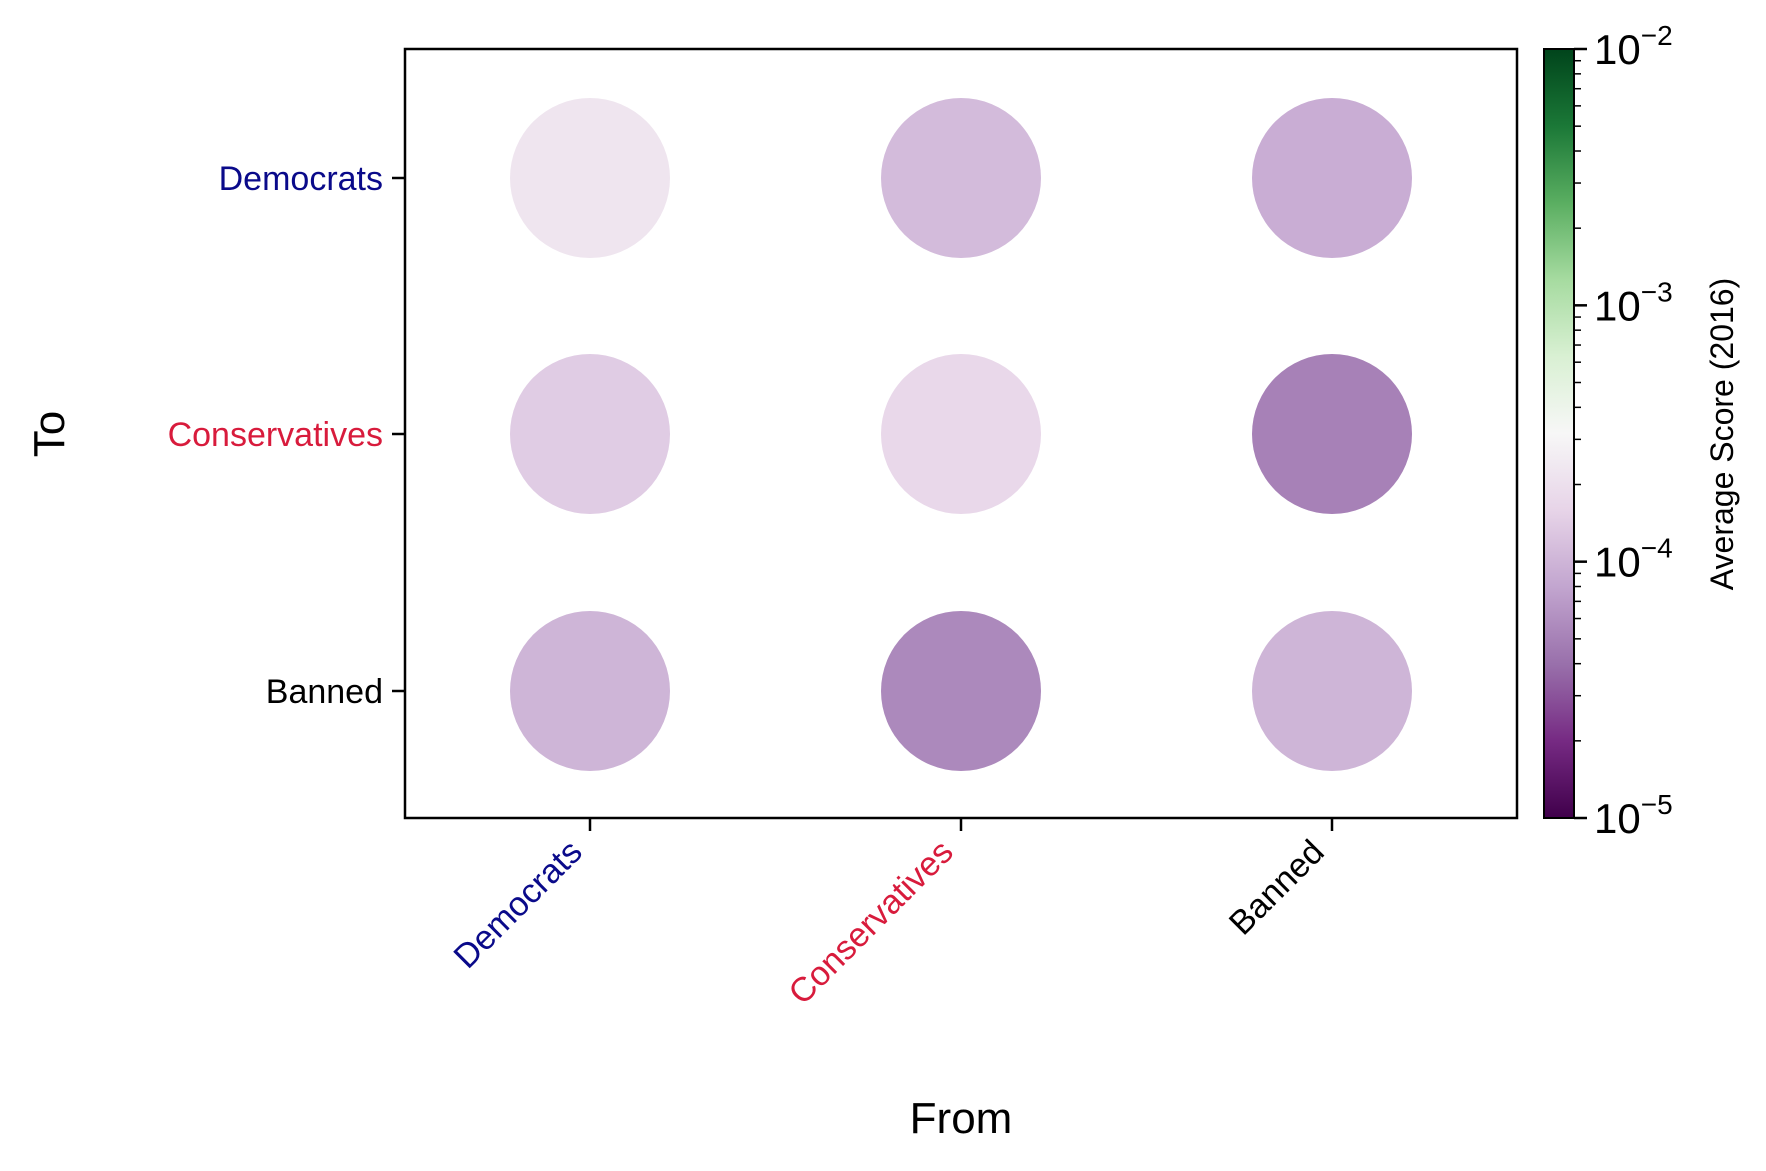 The image size is (1766, 1171). Describe the element at coordinates (324, 692) in the screenshot. I see `y-tick-label: Banned` at that location.